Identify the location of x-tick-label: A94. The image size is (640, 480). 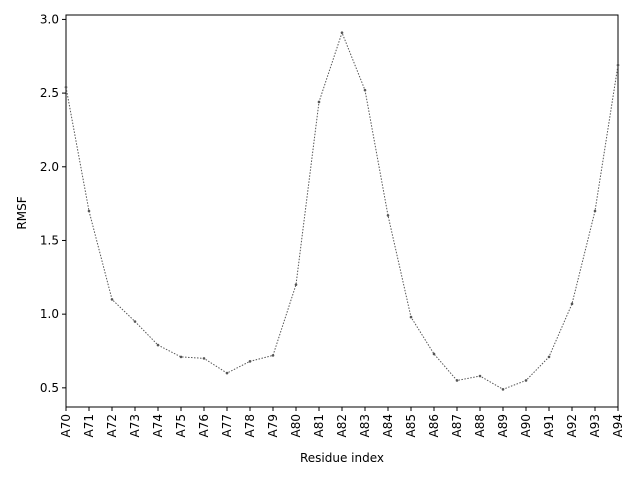
(618, 425).